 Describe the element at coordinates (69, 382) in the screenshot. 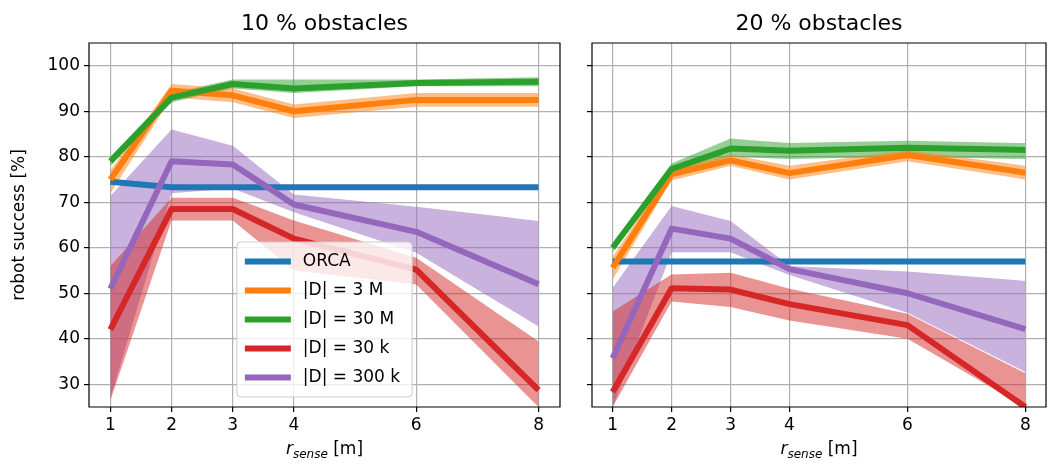

I see `y-tick-label: 30` at that location.